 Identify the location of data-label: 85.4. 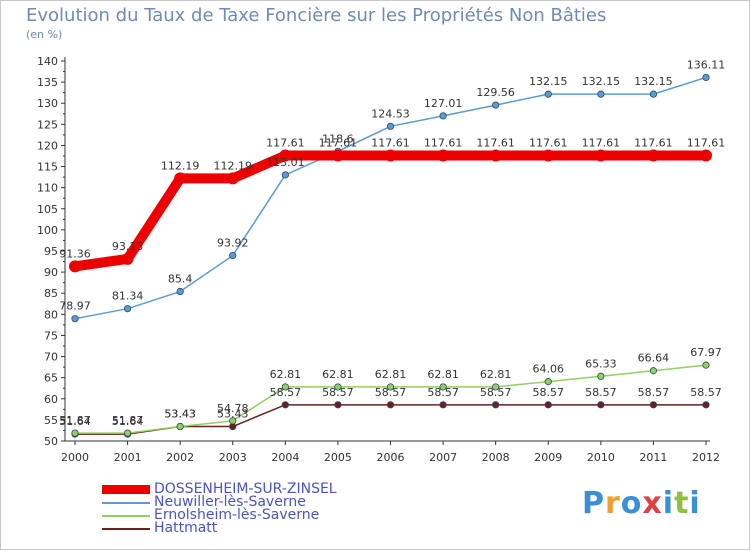
(180, 279).